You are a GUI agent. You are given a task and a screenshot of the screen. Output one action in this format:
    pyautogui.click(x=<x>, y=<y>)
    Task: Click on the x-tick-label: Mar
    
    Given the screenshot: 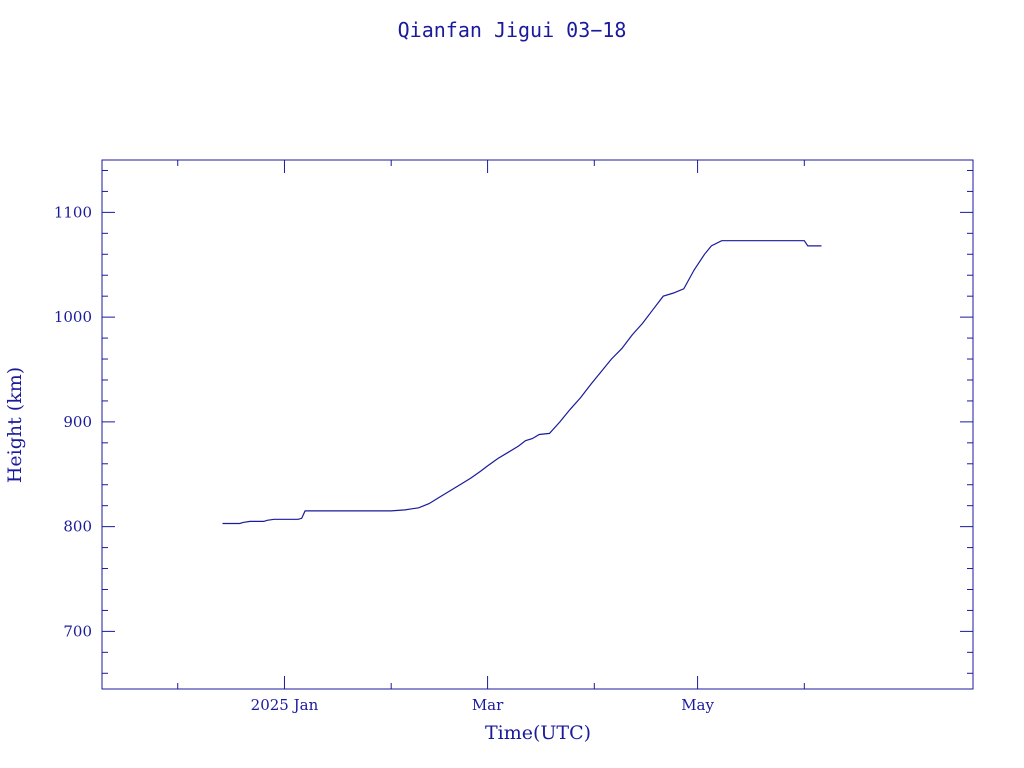 What is the action you would take?
    pyautogui.click(x=488, y=705)
    